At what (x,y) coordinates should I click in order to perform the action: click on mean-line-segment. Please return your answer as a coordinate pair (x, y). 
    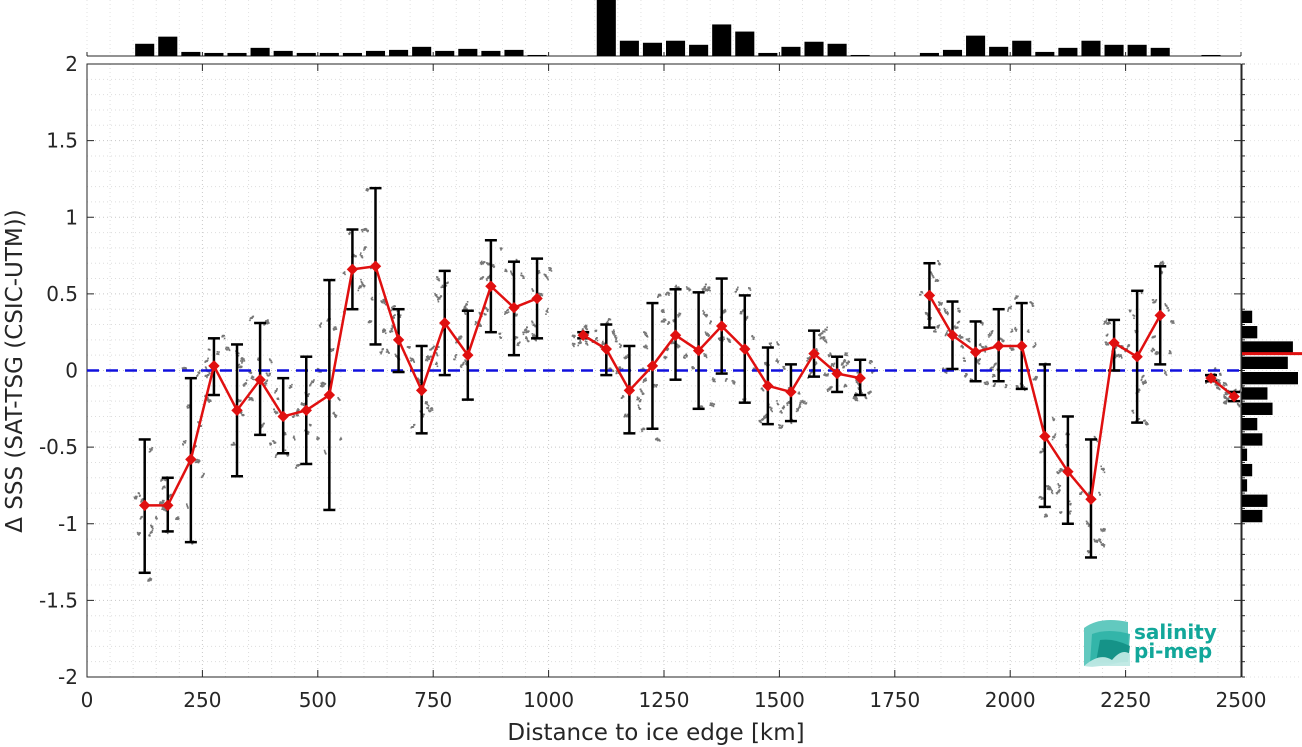
    Looking at the image, I should click on (1222, 387).